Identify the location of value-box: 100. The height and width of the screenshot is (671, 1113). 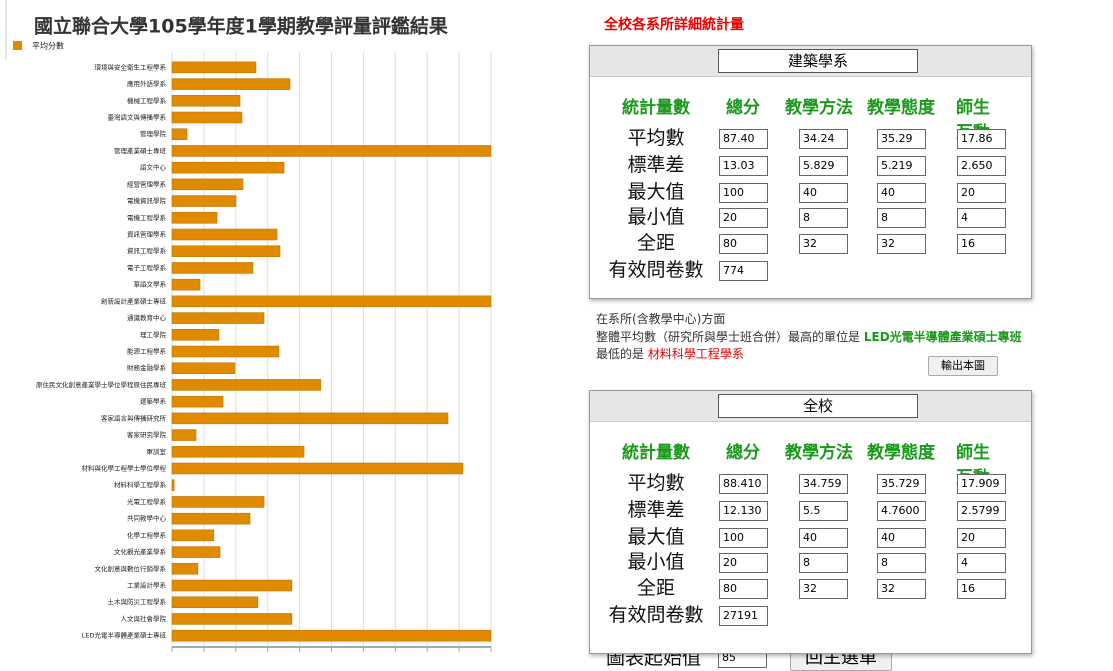
(743, 193).